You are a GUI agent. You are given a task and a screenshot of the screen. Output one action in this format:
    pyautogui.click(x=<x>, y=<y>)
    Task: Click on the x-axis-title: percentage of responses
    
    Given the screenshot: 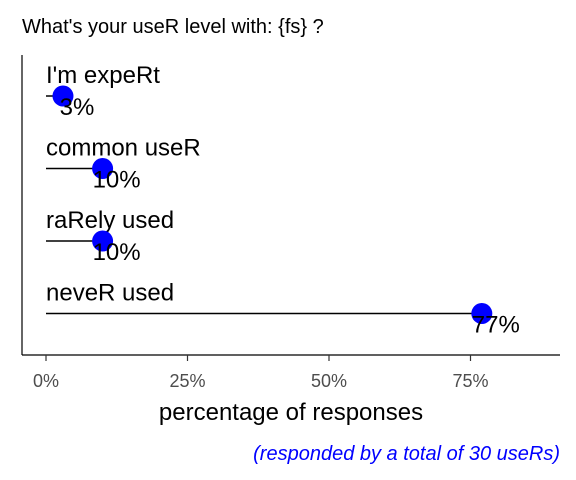 What is the action you would take?
    pyautogui.click(x=291, y=412)
    